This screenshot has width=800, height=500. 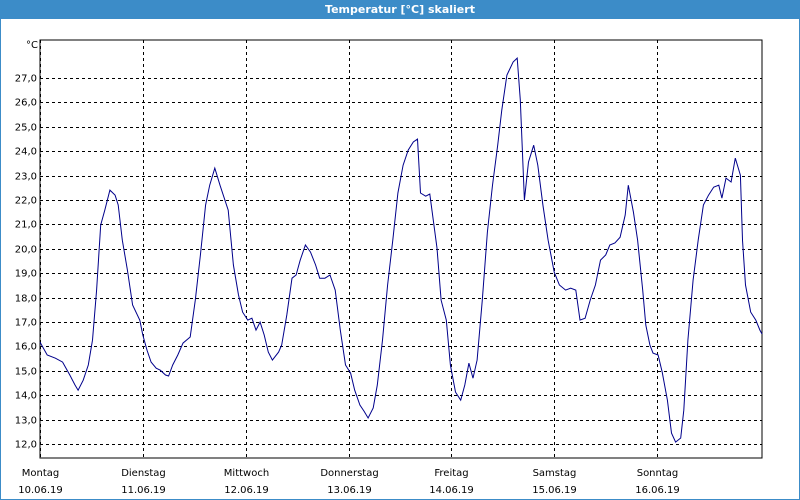 I want to click on x-tick-label: Sonntag, so click(x=658, y=473).